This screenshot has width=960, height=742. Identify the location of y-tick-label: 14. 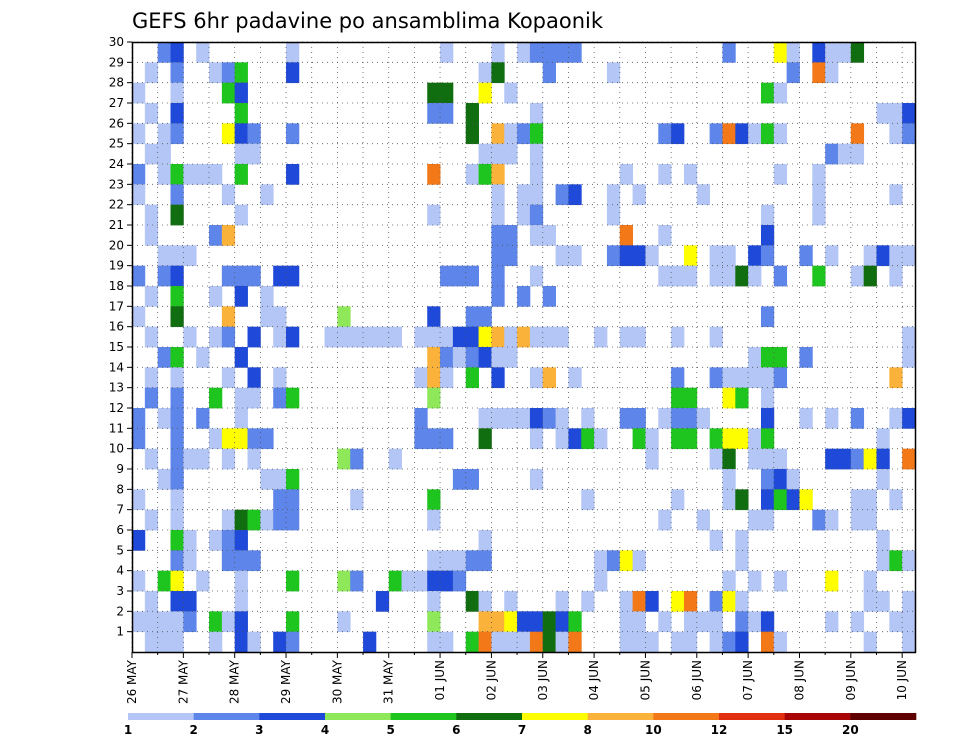
(116, 367).